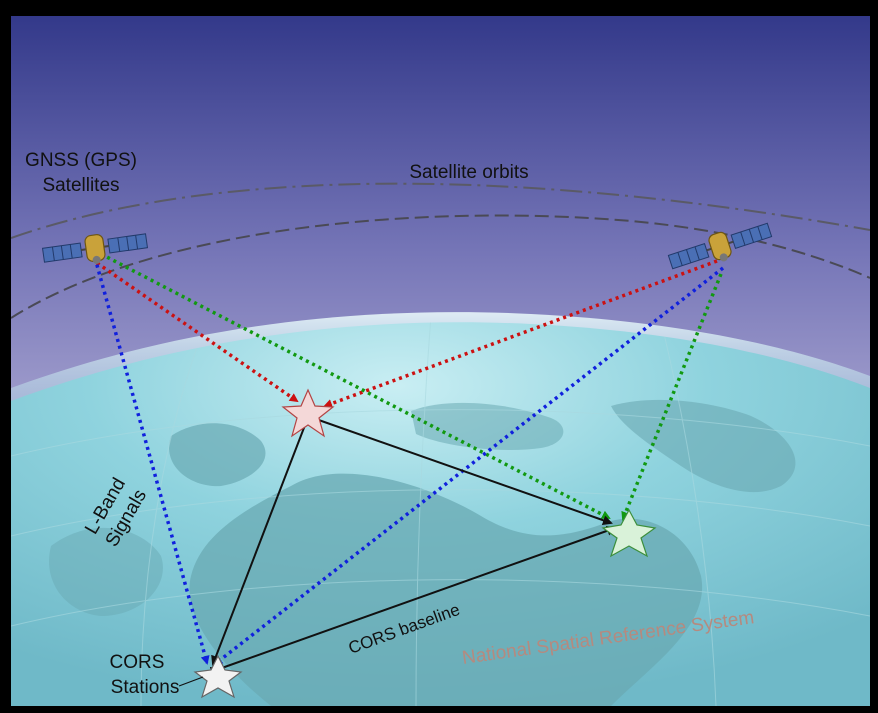 Image resolution: width=878 pixels, height=713 pixels. What do you see at coordinates (81, 160) in the screenshot?
I see `satellites-label-line1: GNSS (GPS)` at bounding box center [81, 160].